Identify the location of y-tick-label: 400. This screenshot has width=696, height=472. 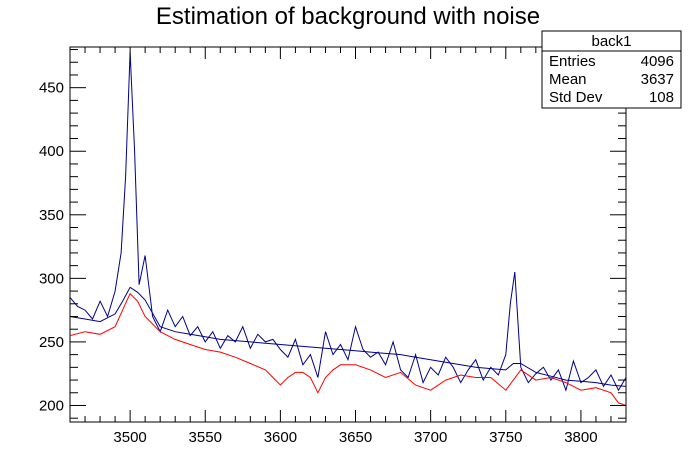
(51, 151).